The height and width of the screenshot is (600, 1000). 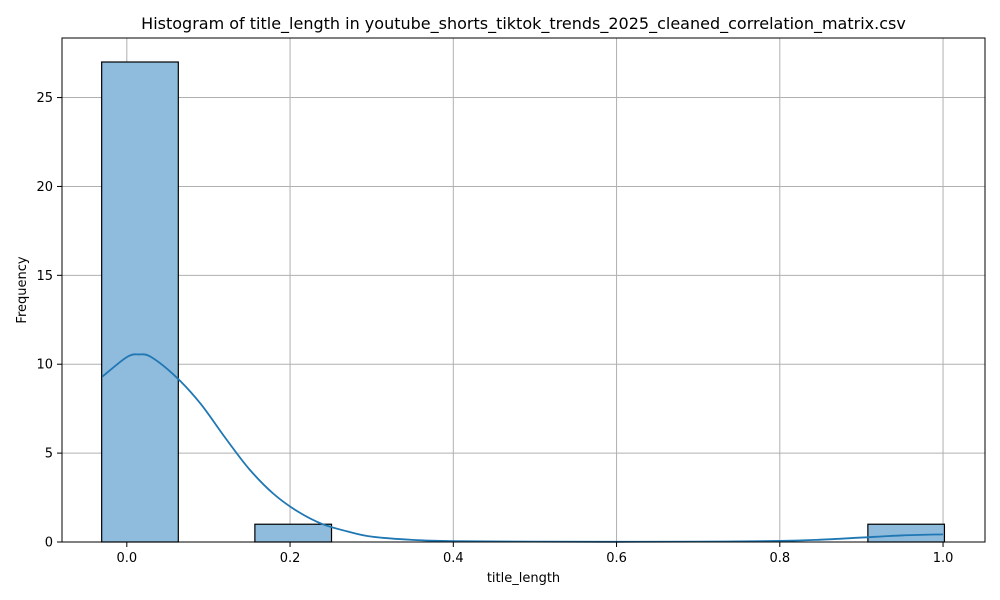 I want to click on x-axis-label: title_length, so click(x=523, y=578).